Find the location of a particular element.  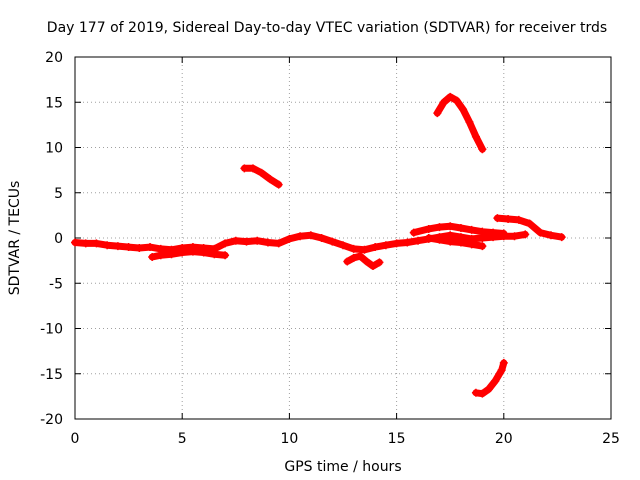

series-track-17h-high is located at coordinates (460, 123).